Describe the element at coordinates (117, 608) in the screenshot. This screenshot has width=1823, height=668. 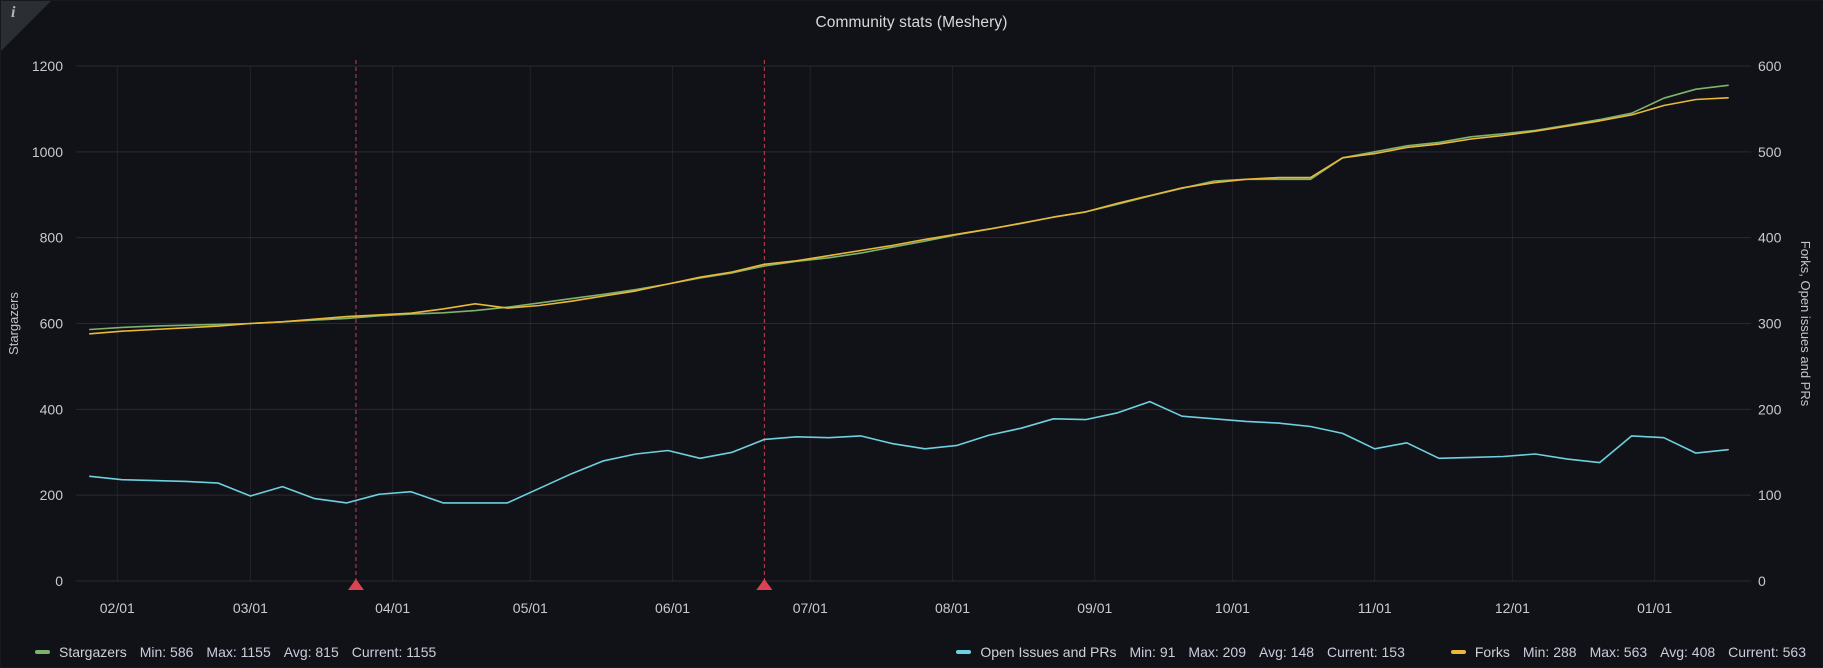
I see `svg-text: 02/01` at that location.